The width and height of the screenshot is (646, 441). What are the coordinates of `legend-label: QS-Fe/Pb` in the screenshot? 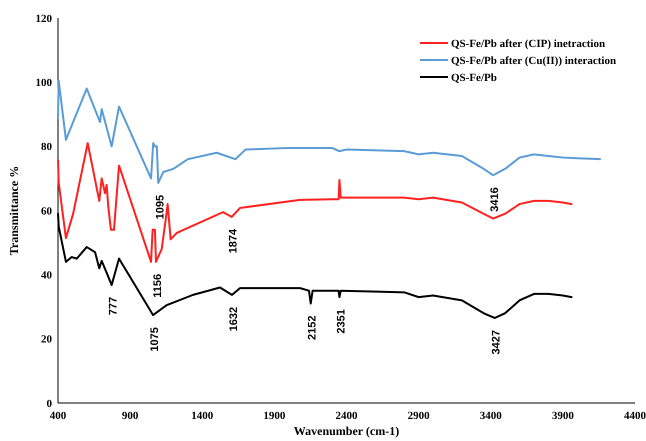 It's located at (474, 78).